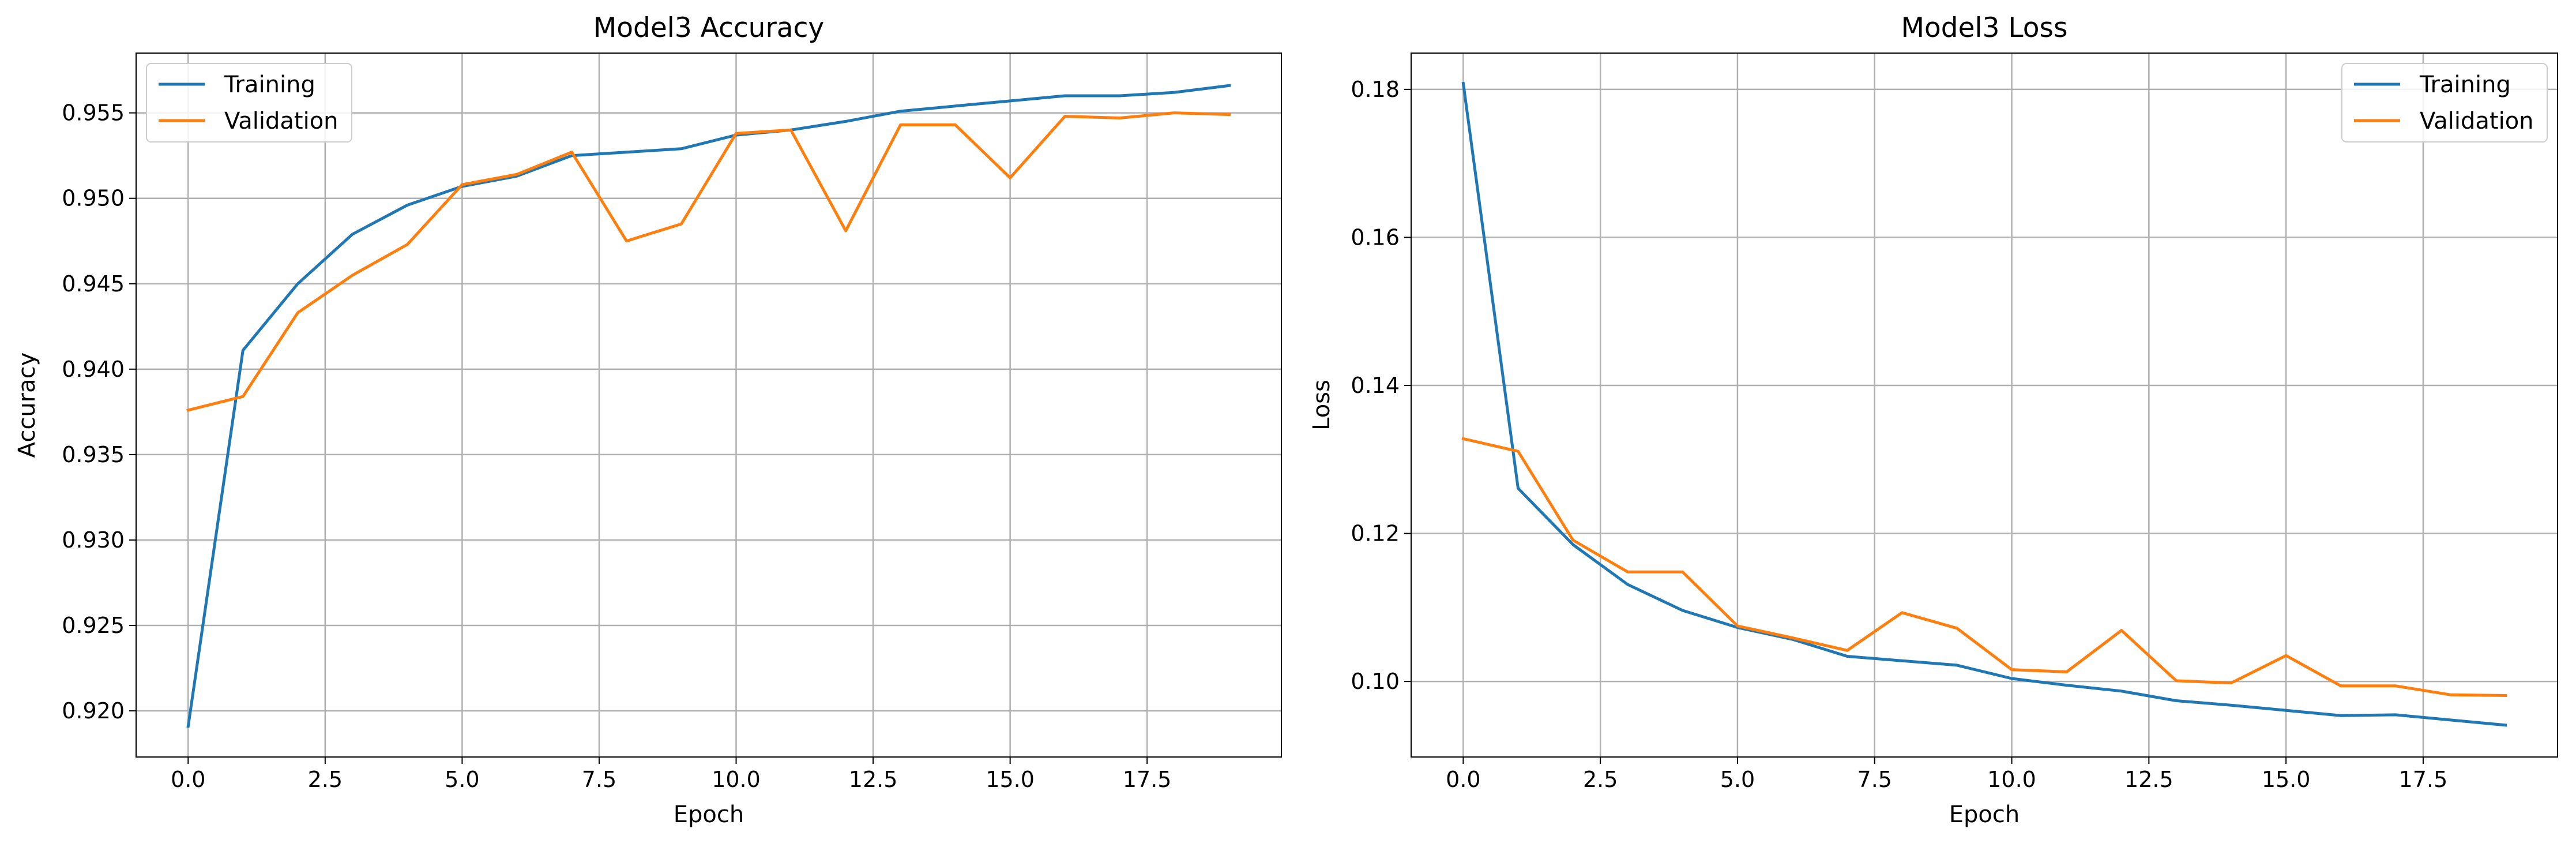 Image resolution: width=2576 pixels, height=847 pixels. What do you see at coordinates (93, 455) in the screenshot?
I see `y-tick-label: 0.935` at bounding box center [93, 455].